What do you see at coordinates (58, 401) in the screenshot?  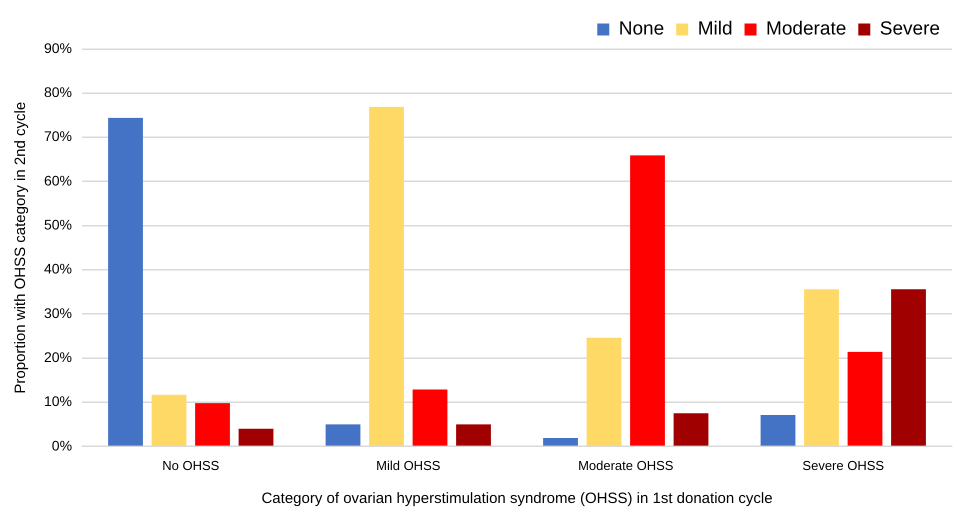 I see `y-tick-label: 10%` at bounding box center [58, 401].